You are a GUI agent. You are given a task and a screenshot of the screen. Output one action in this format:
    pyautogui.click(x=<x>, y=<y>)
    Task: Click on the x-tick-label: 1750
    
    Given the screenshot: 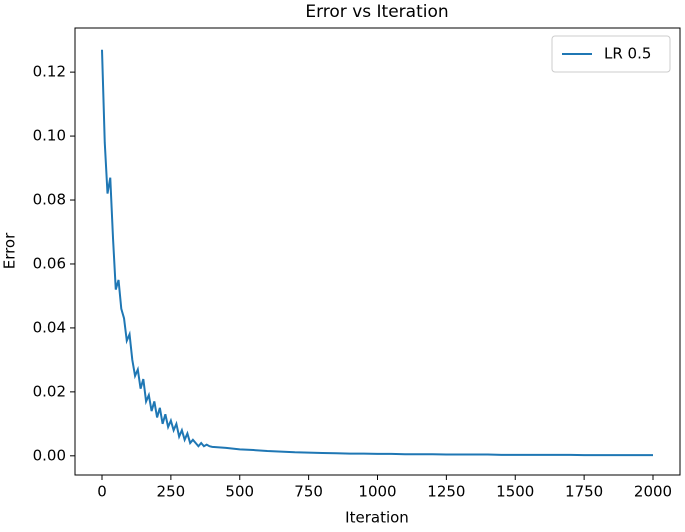 What is the action you would take?
    pyautogui.click(x=584, y=492)
    